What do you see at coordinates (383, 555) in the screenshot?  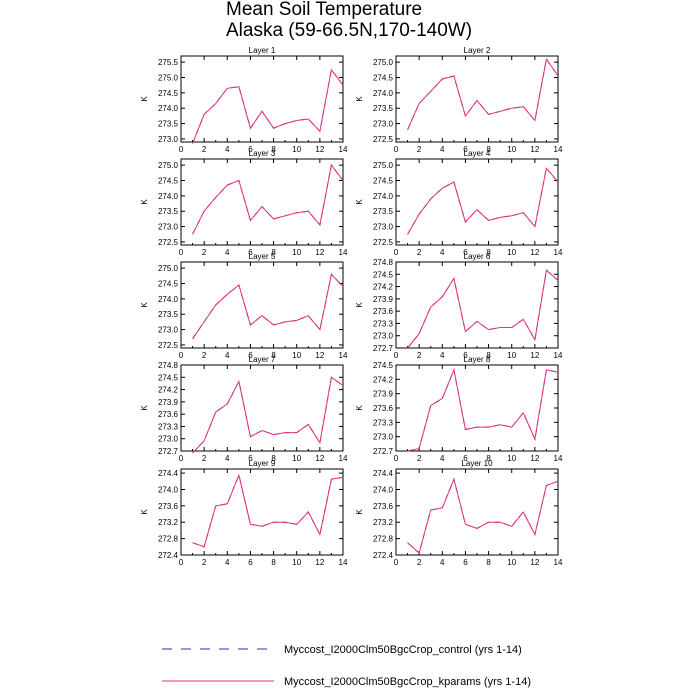 I see `y-tick-label: 272.4` at bounding box center [383, 555].